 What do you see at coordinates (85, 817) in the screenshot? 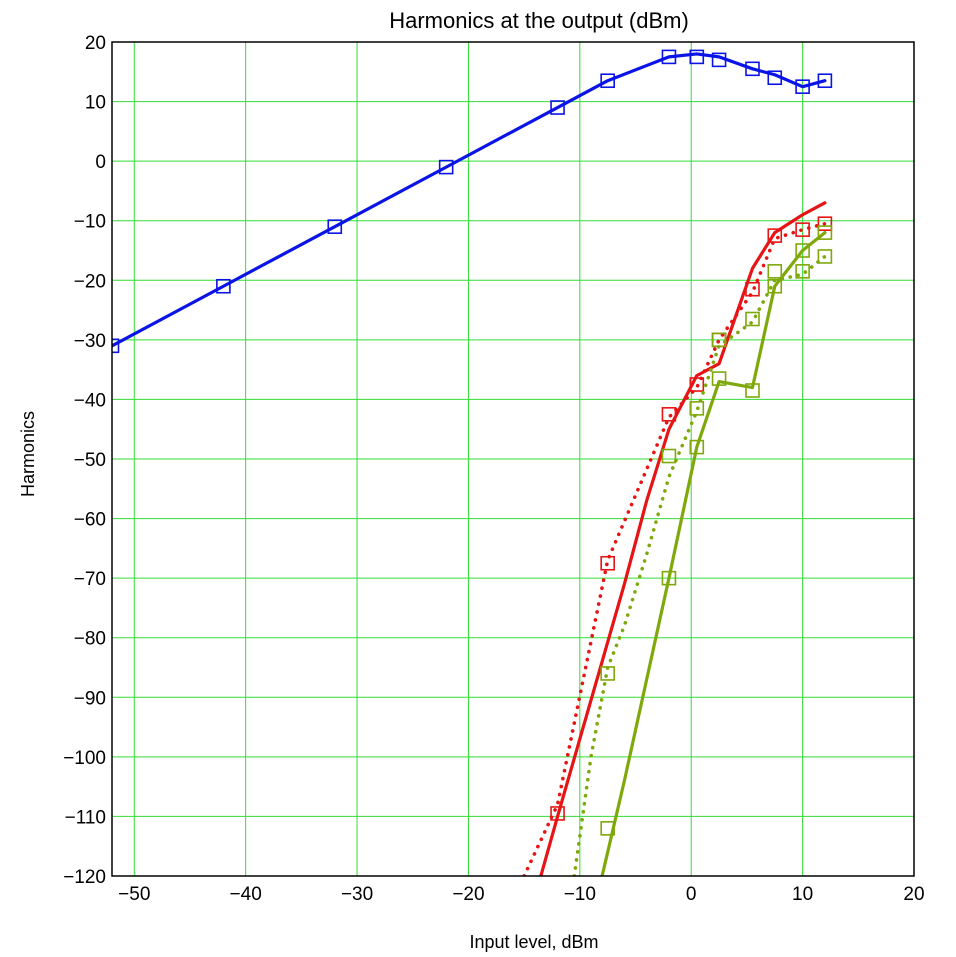
I see `y-tick-label: −110` at bounding box center [85, 817].